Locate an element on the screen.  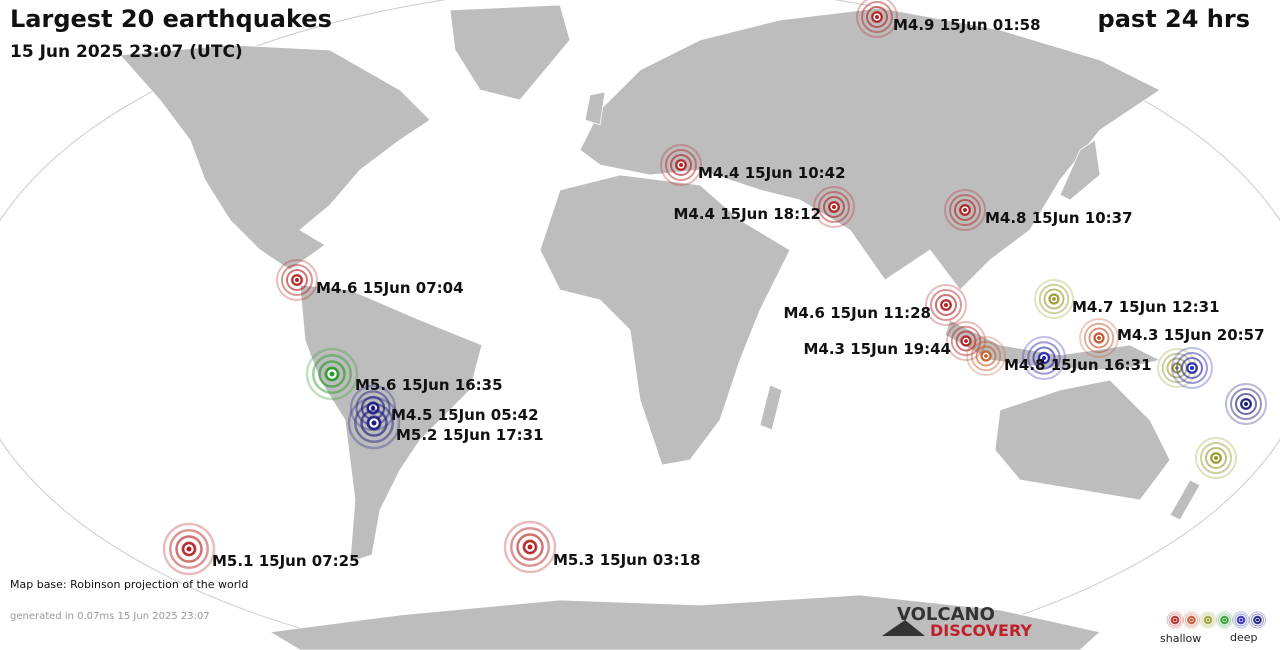
quake-label: M4.4 15Jun 10:42 is located at coordinates (772, 173).